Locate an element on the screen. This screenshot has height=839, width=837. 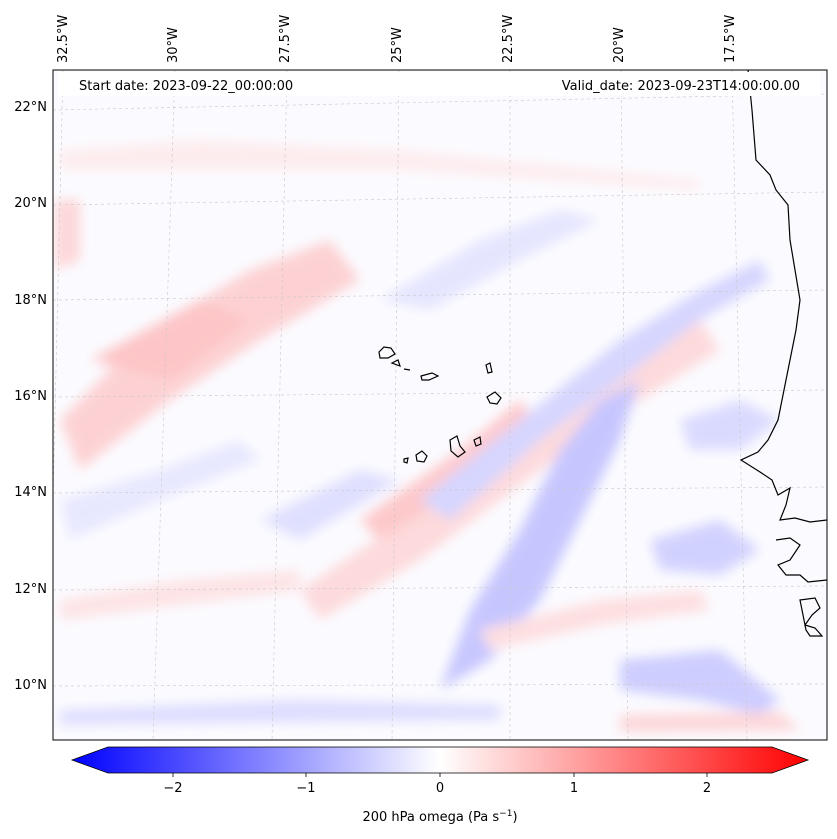
colorbar-tick: 2 is located at coordinates (707, 788).